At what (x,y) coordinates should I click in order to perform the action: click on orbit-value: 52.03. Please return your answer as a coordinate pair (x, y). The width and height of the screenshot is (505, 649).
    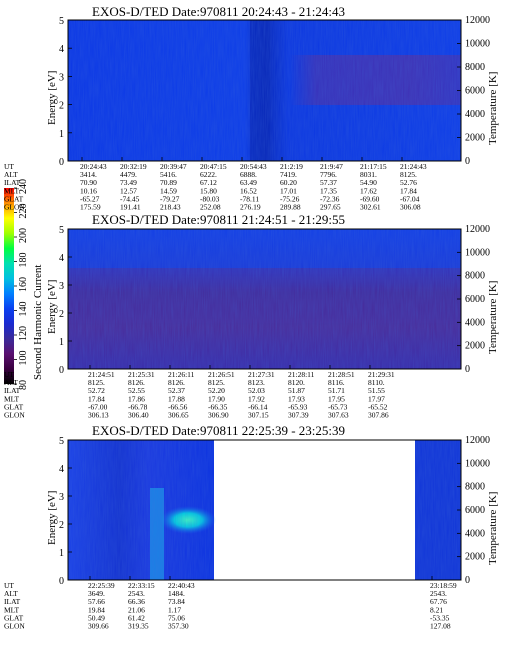
    Looking at the image, I should click on (256, 390).